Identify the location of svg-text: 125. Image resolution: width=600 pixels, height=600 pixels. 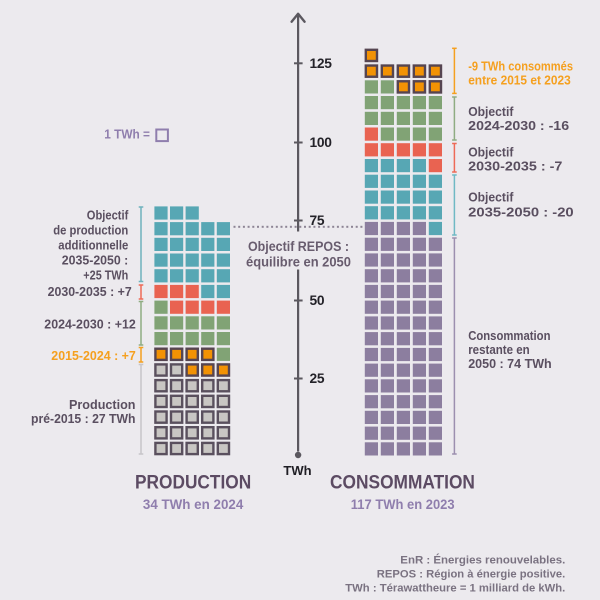
(321, 63).